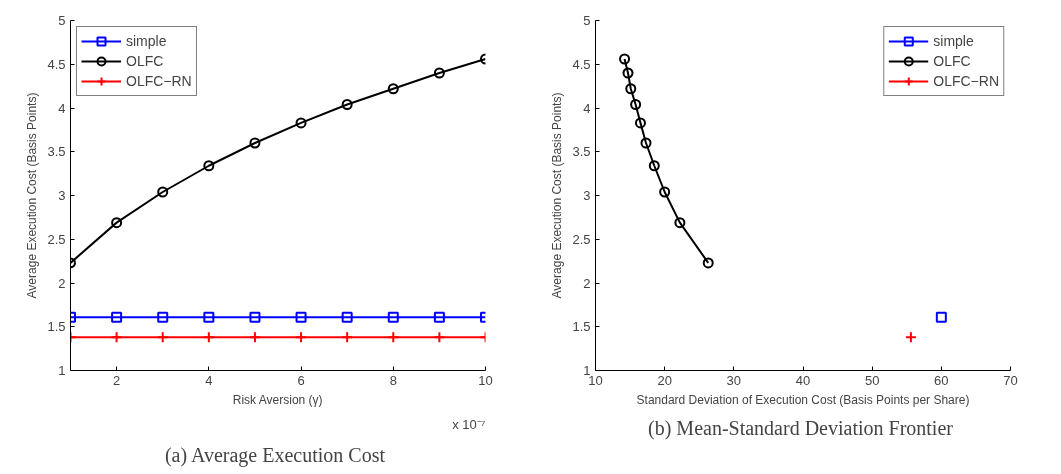 The image size is (1061, 474). I want to click on text: (a) Average Execution Cost, so click(275, 455).